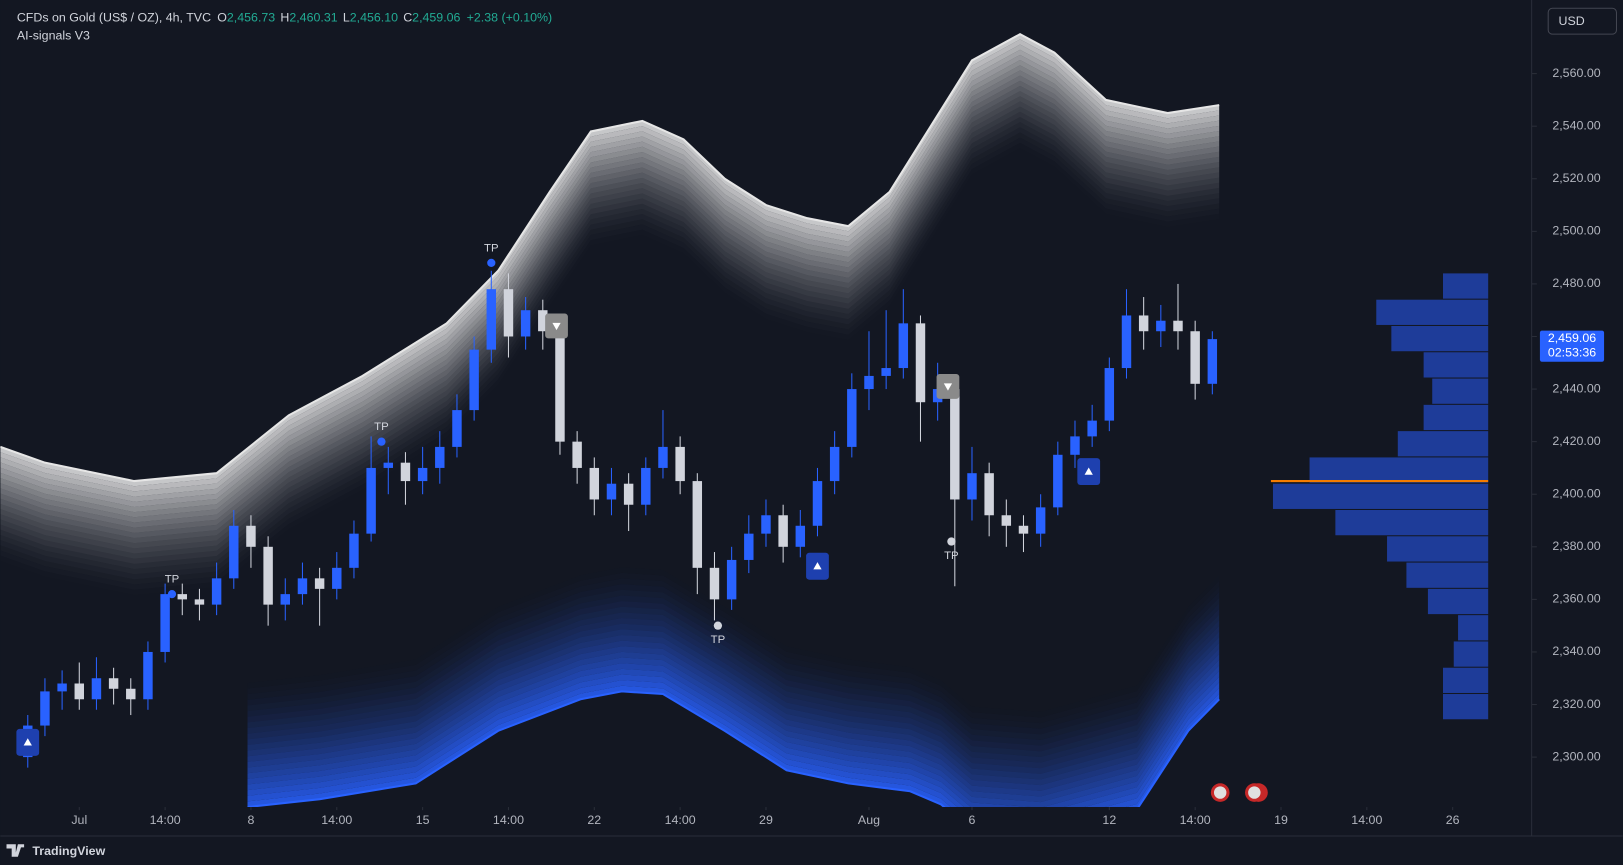 The image size is (1623, 865). I want to click on x-tick-label: 15, so click(423, 820).